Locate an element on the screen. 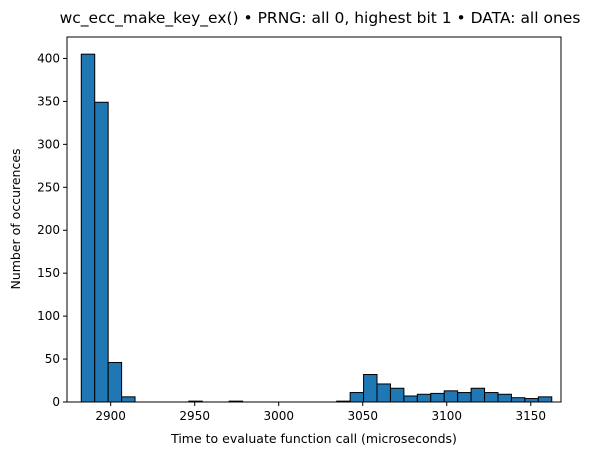  y-tick-label: 400 is located at coordinates (48, 58).